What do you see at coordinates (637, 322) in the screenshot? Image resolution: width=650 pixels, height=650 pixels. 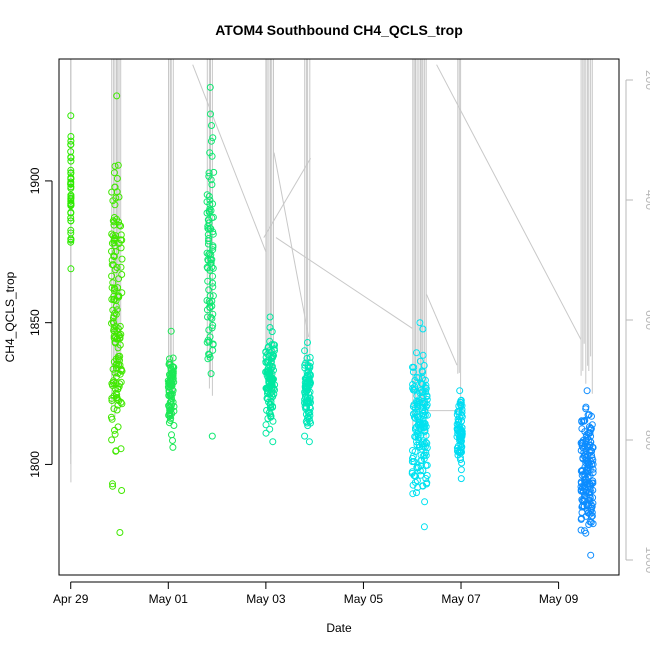 I see `y-axis-right-pressure: 200 400 600 800 1000` at bounding box center [637, 322].